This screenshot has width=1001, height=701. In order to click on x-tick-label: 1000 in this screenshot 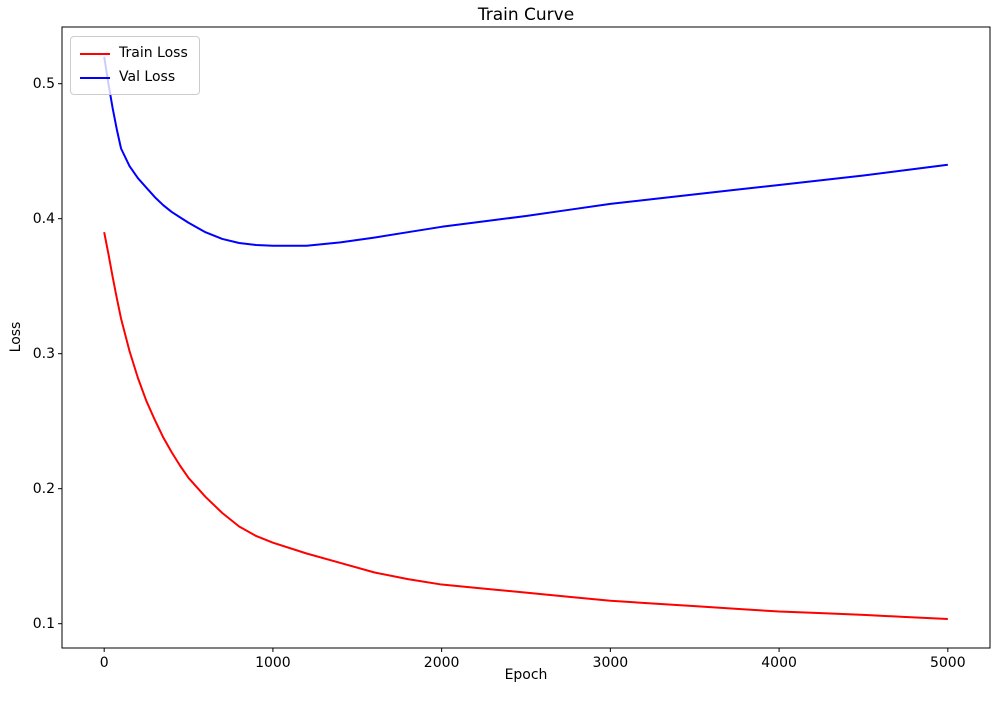, I will do `click(273, 663)`.